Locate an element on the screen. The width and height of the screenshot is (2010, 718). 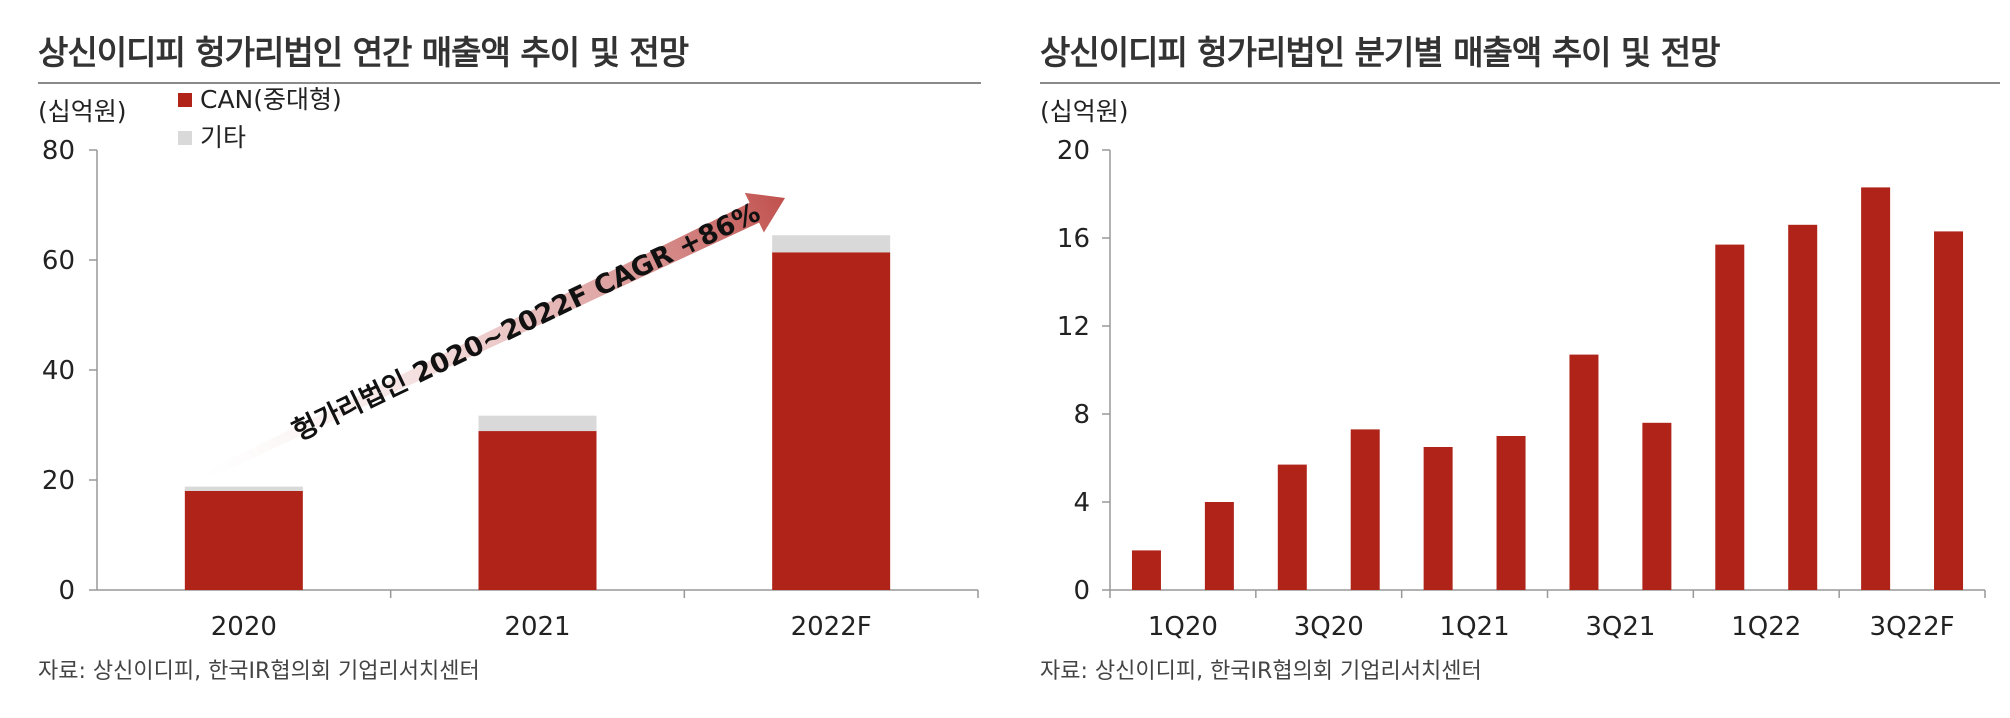
right-title-rule is located at coordinates (1520, 83).